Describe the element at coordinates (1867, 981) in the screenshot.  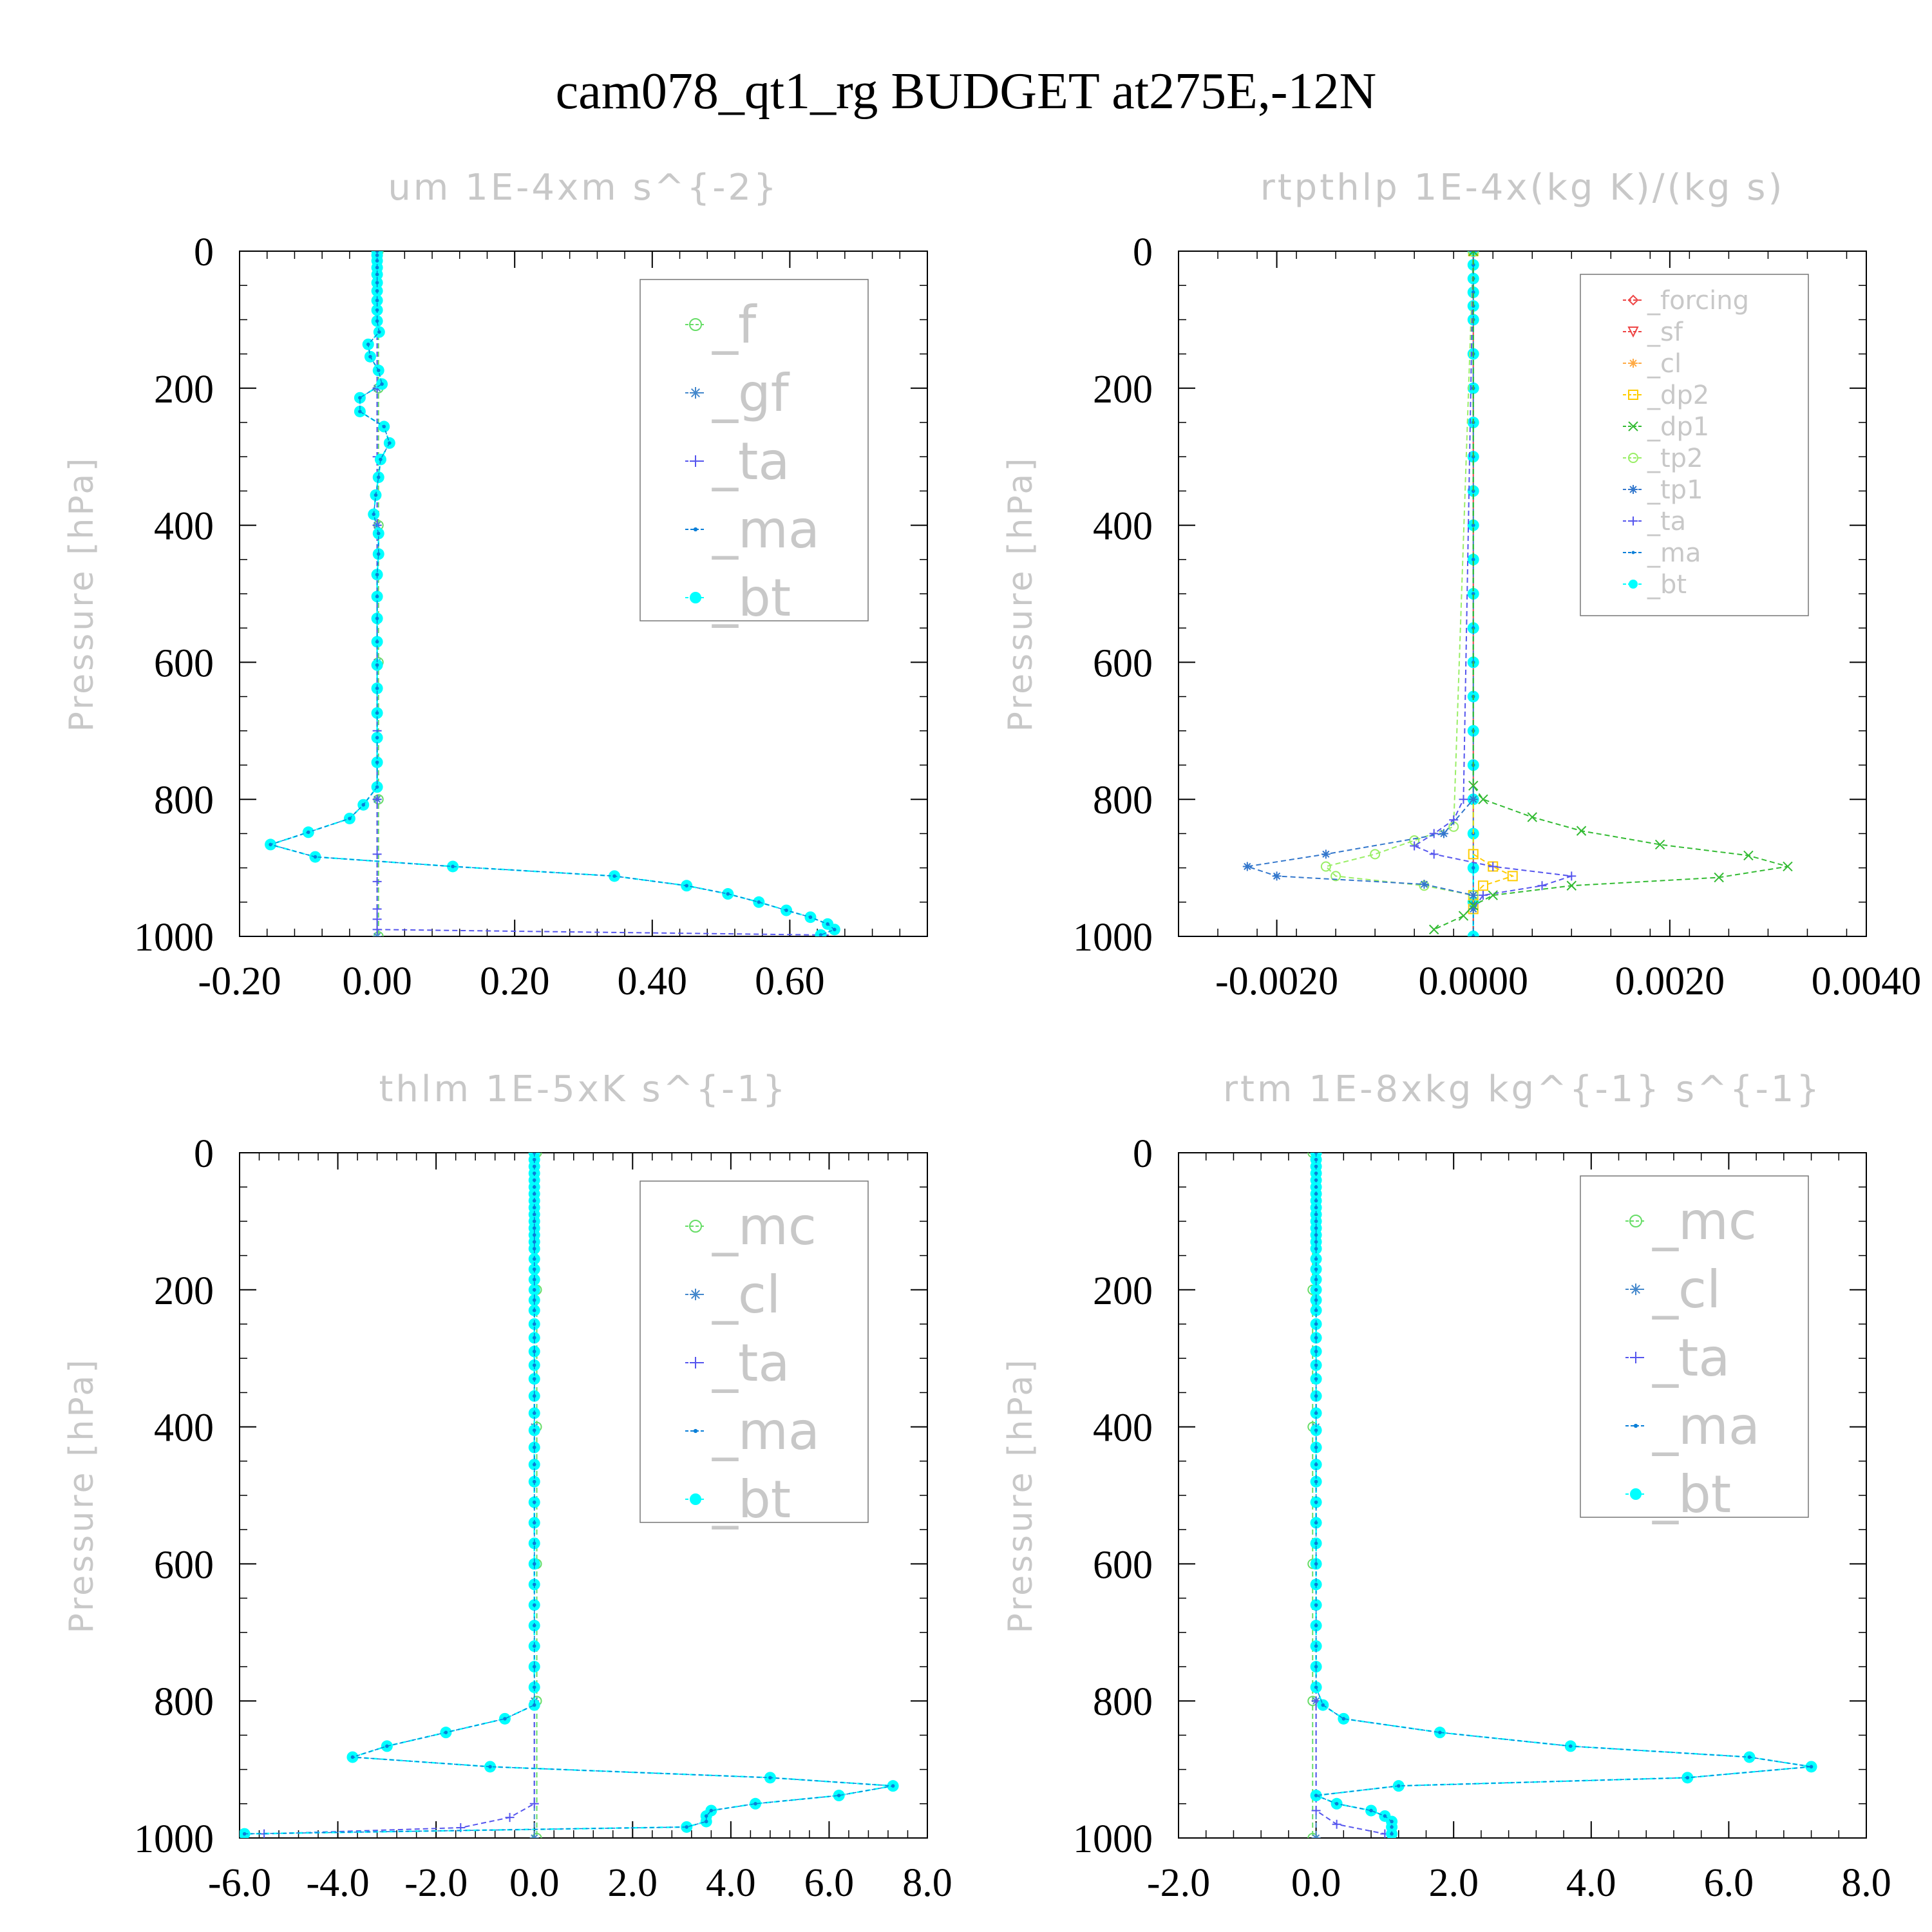
I see `x-tick-label: 0.0040` at that location.